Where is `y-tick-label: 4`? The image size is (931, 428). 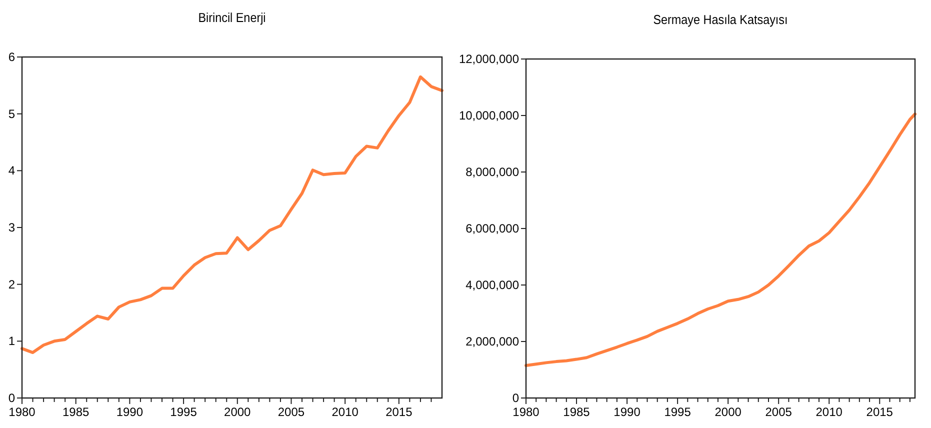 y-tick-label: 4 is located at coordinates (12, 171).